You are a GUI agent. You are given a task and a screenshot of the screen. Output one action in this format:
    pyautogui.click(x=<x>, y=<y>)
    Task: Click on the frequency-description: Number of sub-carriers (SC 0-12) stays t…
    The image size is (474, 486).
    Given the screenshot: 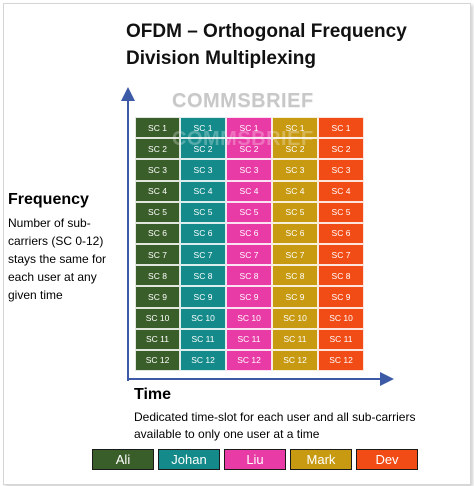 What is the action you would take?
    pyautogui.click(x=57, y=259)
    